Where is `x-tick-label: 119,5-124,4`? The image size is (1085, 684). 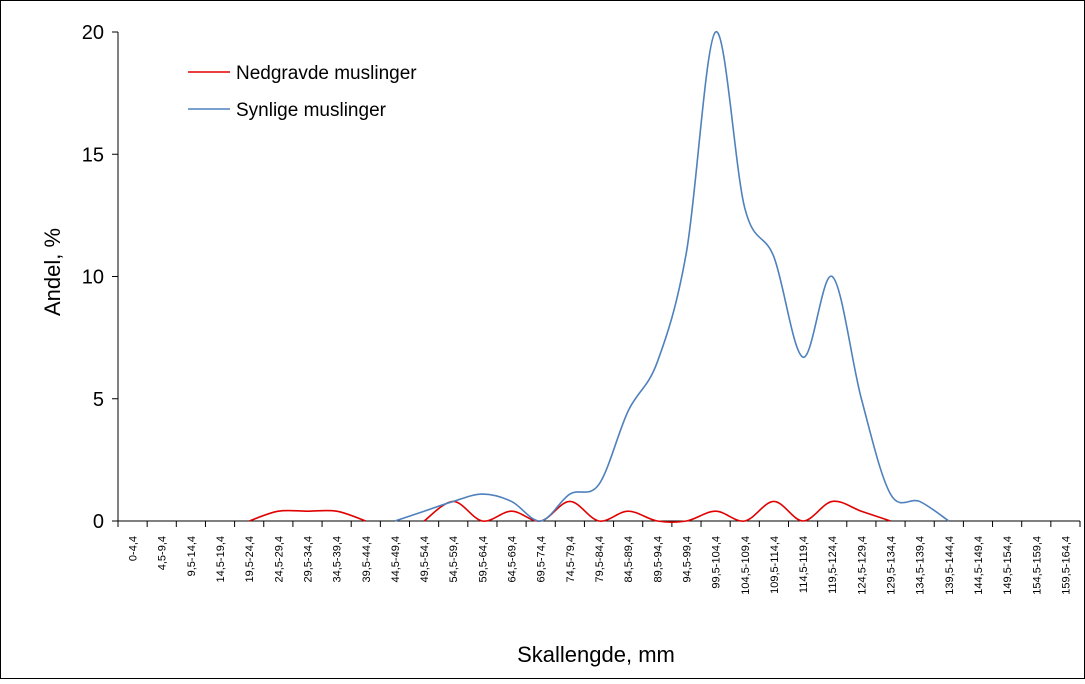 x-tick-label: 119,5-124,4 is located at coordinates (833, 565).